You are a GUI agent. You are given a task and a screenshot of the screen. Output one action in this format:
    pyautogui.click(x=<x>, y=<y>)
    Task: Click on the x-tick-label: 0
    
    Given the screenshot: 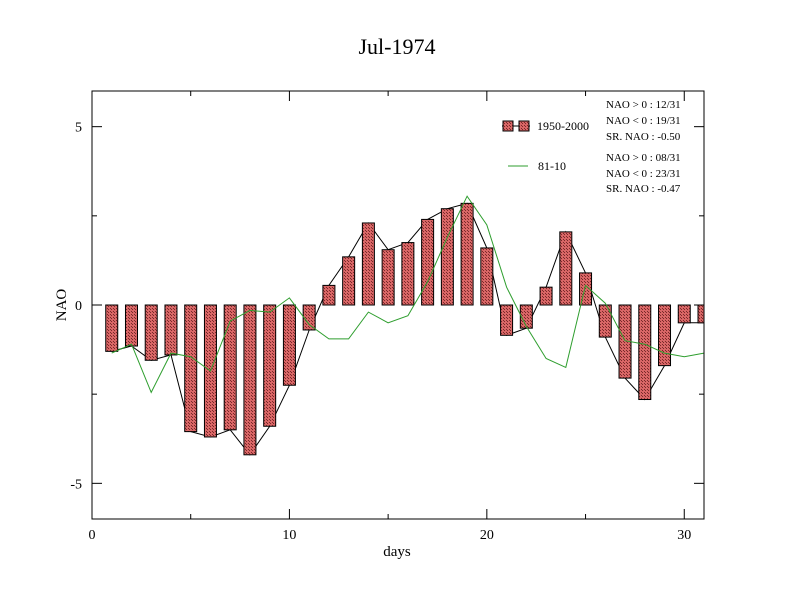 What is the action you would take?
    pyautogui.click(x=92, y=535)
    